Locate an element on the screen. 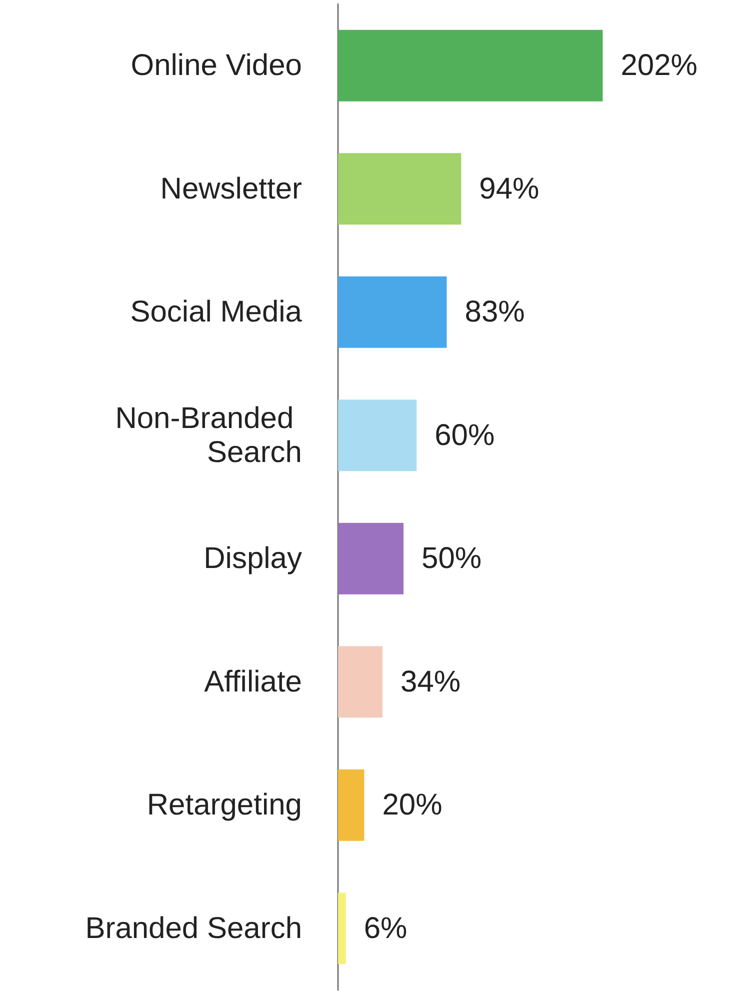  y-tick-label: Display is located at coordinates (253, 559).